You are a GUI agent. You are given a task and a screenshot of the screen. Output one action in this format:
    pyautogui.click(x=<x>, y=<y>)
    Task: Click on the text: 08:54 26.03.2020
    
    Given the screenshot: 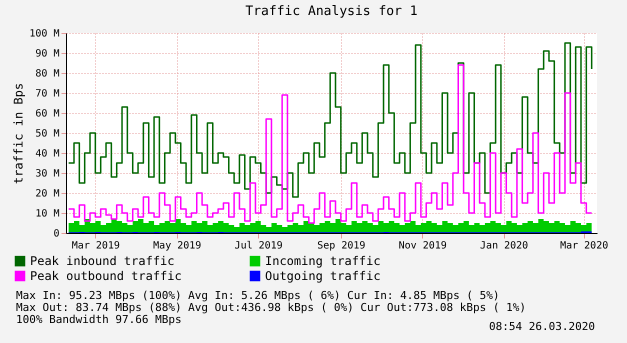 What is the action you would take?
    pyautogui.click(x=542, y=326)
    